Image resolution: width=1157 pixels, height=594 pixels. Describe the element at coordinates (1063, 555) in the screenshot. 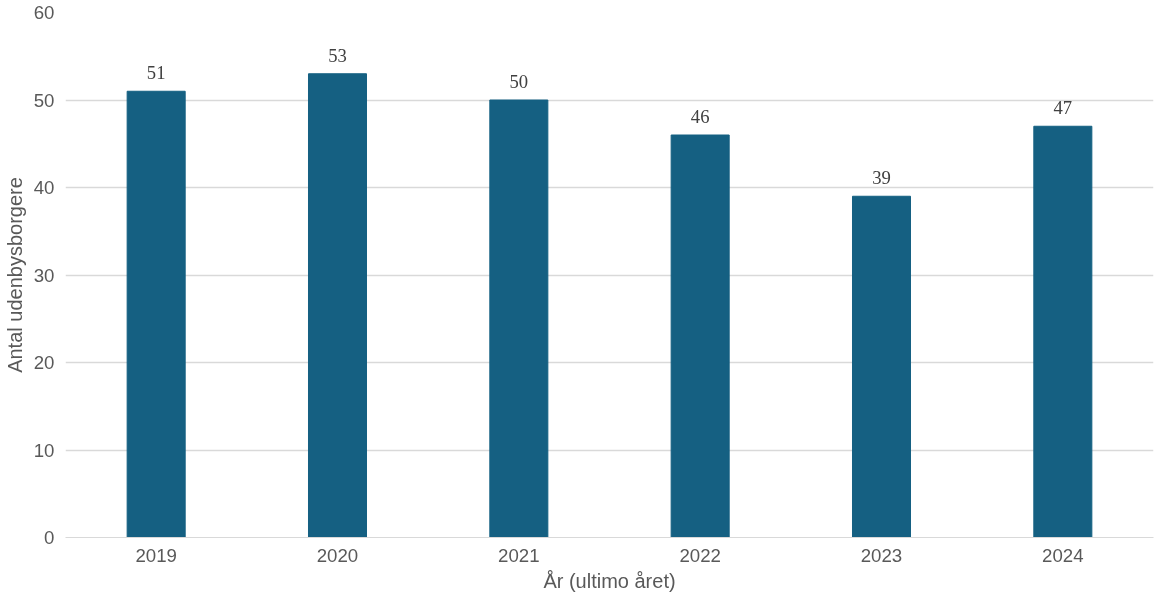

I see `x-tick-label: 2024` at that location.